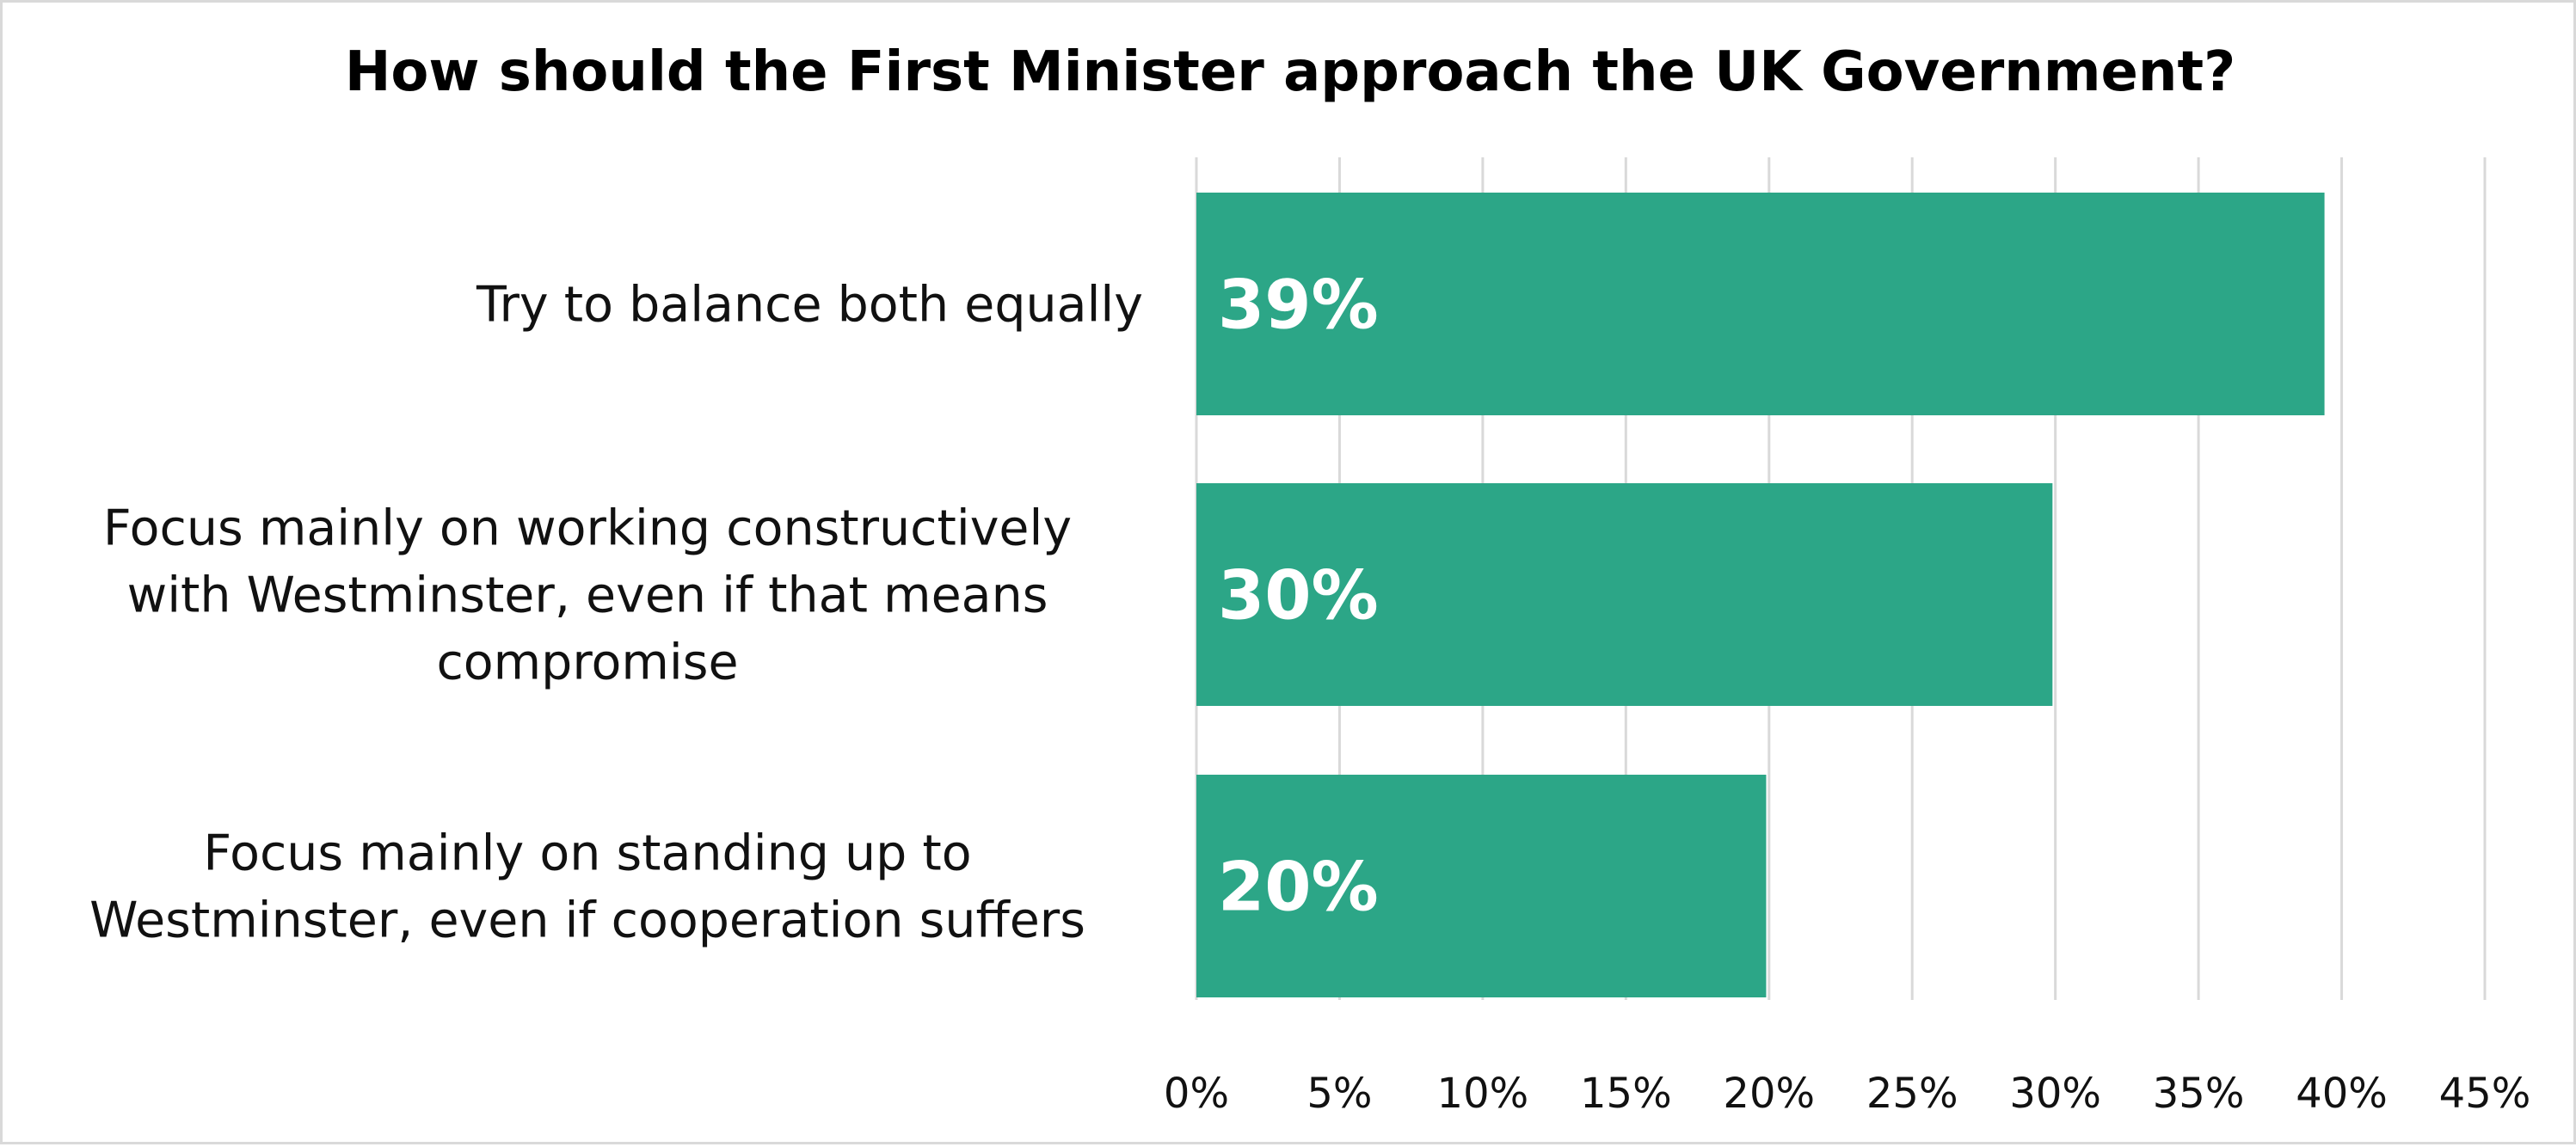 This screenshot has height=1147, width=2576. What do you see at coordinates (1912, 1094) in the screenshot?
I see `x-tick-label: 25%` at bounding box center [1912, 1094].